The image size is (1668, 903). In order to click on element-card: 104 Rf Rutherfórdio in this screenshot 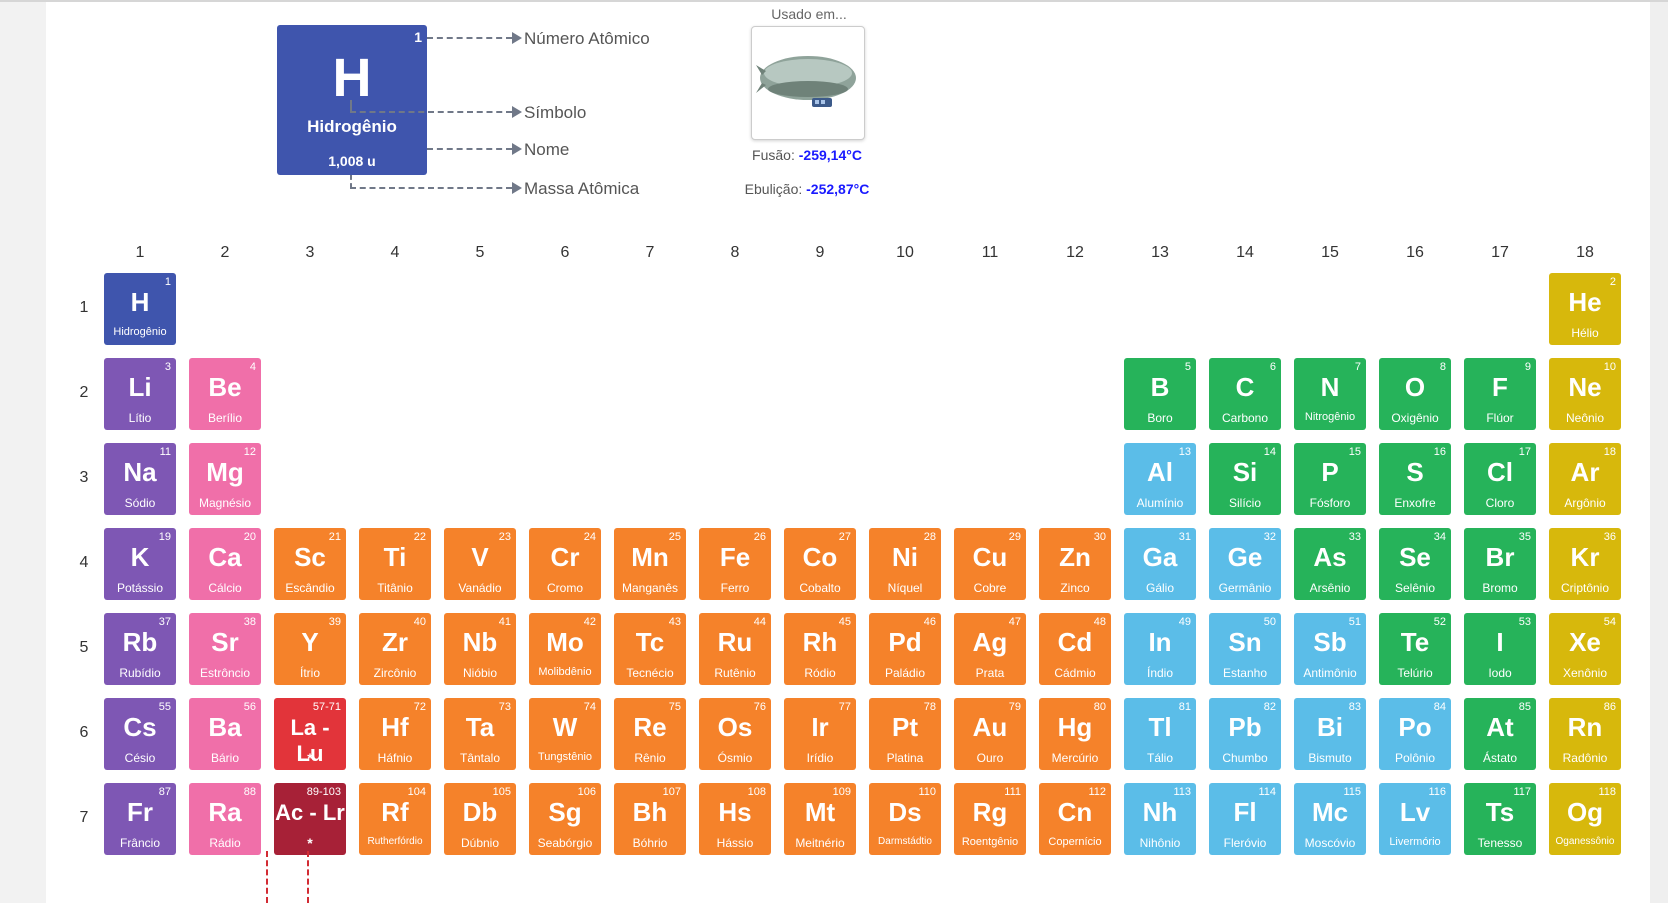, I will do `click(395, 819)`.